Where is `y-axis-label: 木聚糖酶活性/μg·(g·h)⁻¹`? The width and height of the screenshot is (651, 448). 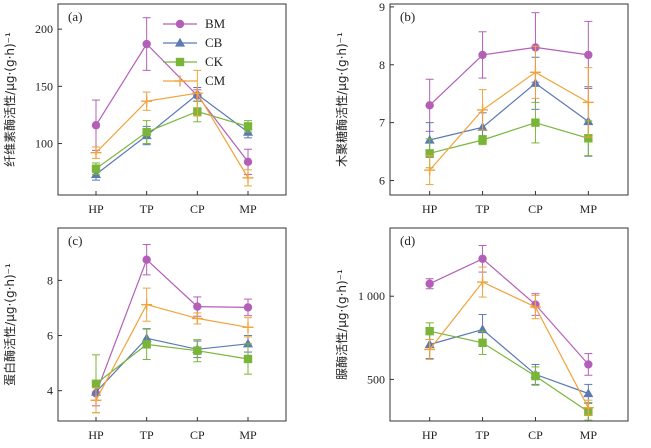
y-axis-label: 木聚糖酶活性/μg·(g·h)⁻¹ is located at coordinates (341, 99).